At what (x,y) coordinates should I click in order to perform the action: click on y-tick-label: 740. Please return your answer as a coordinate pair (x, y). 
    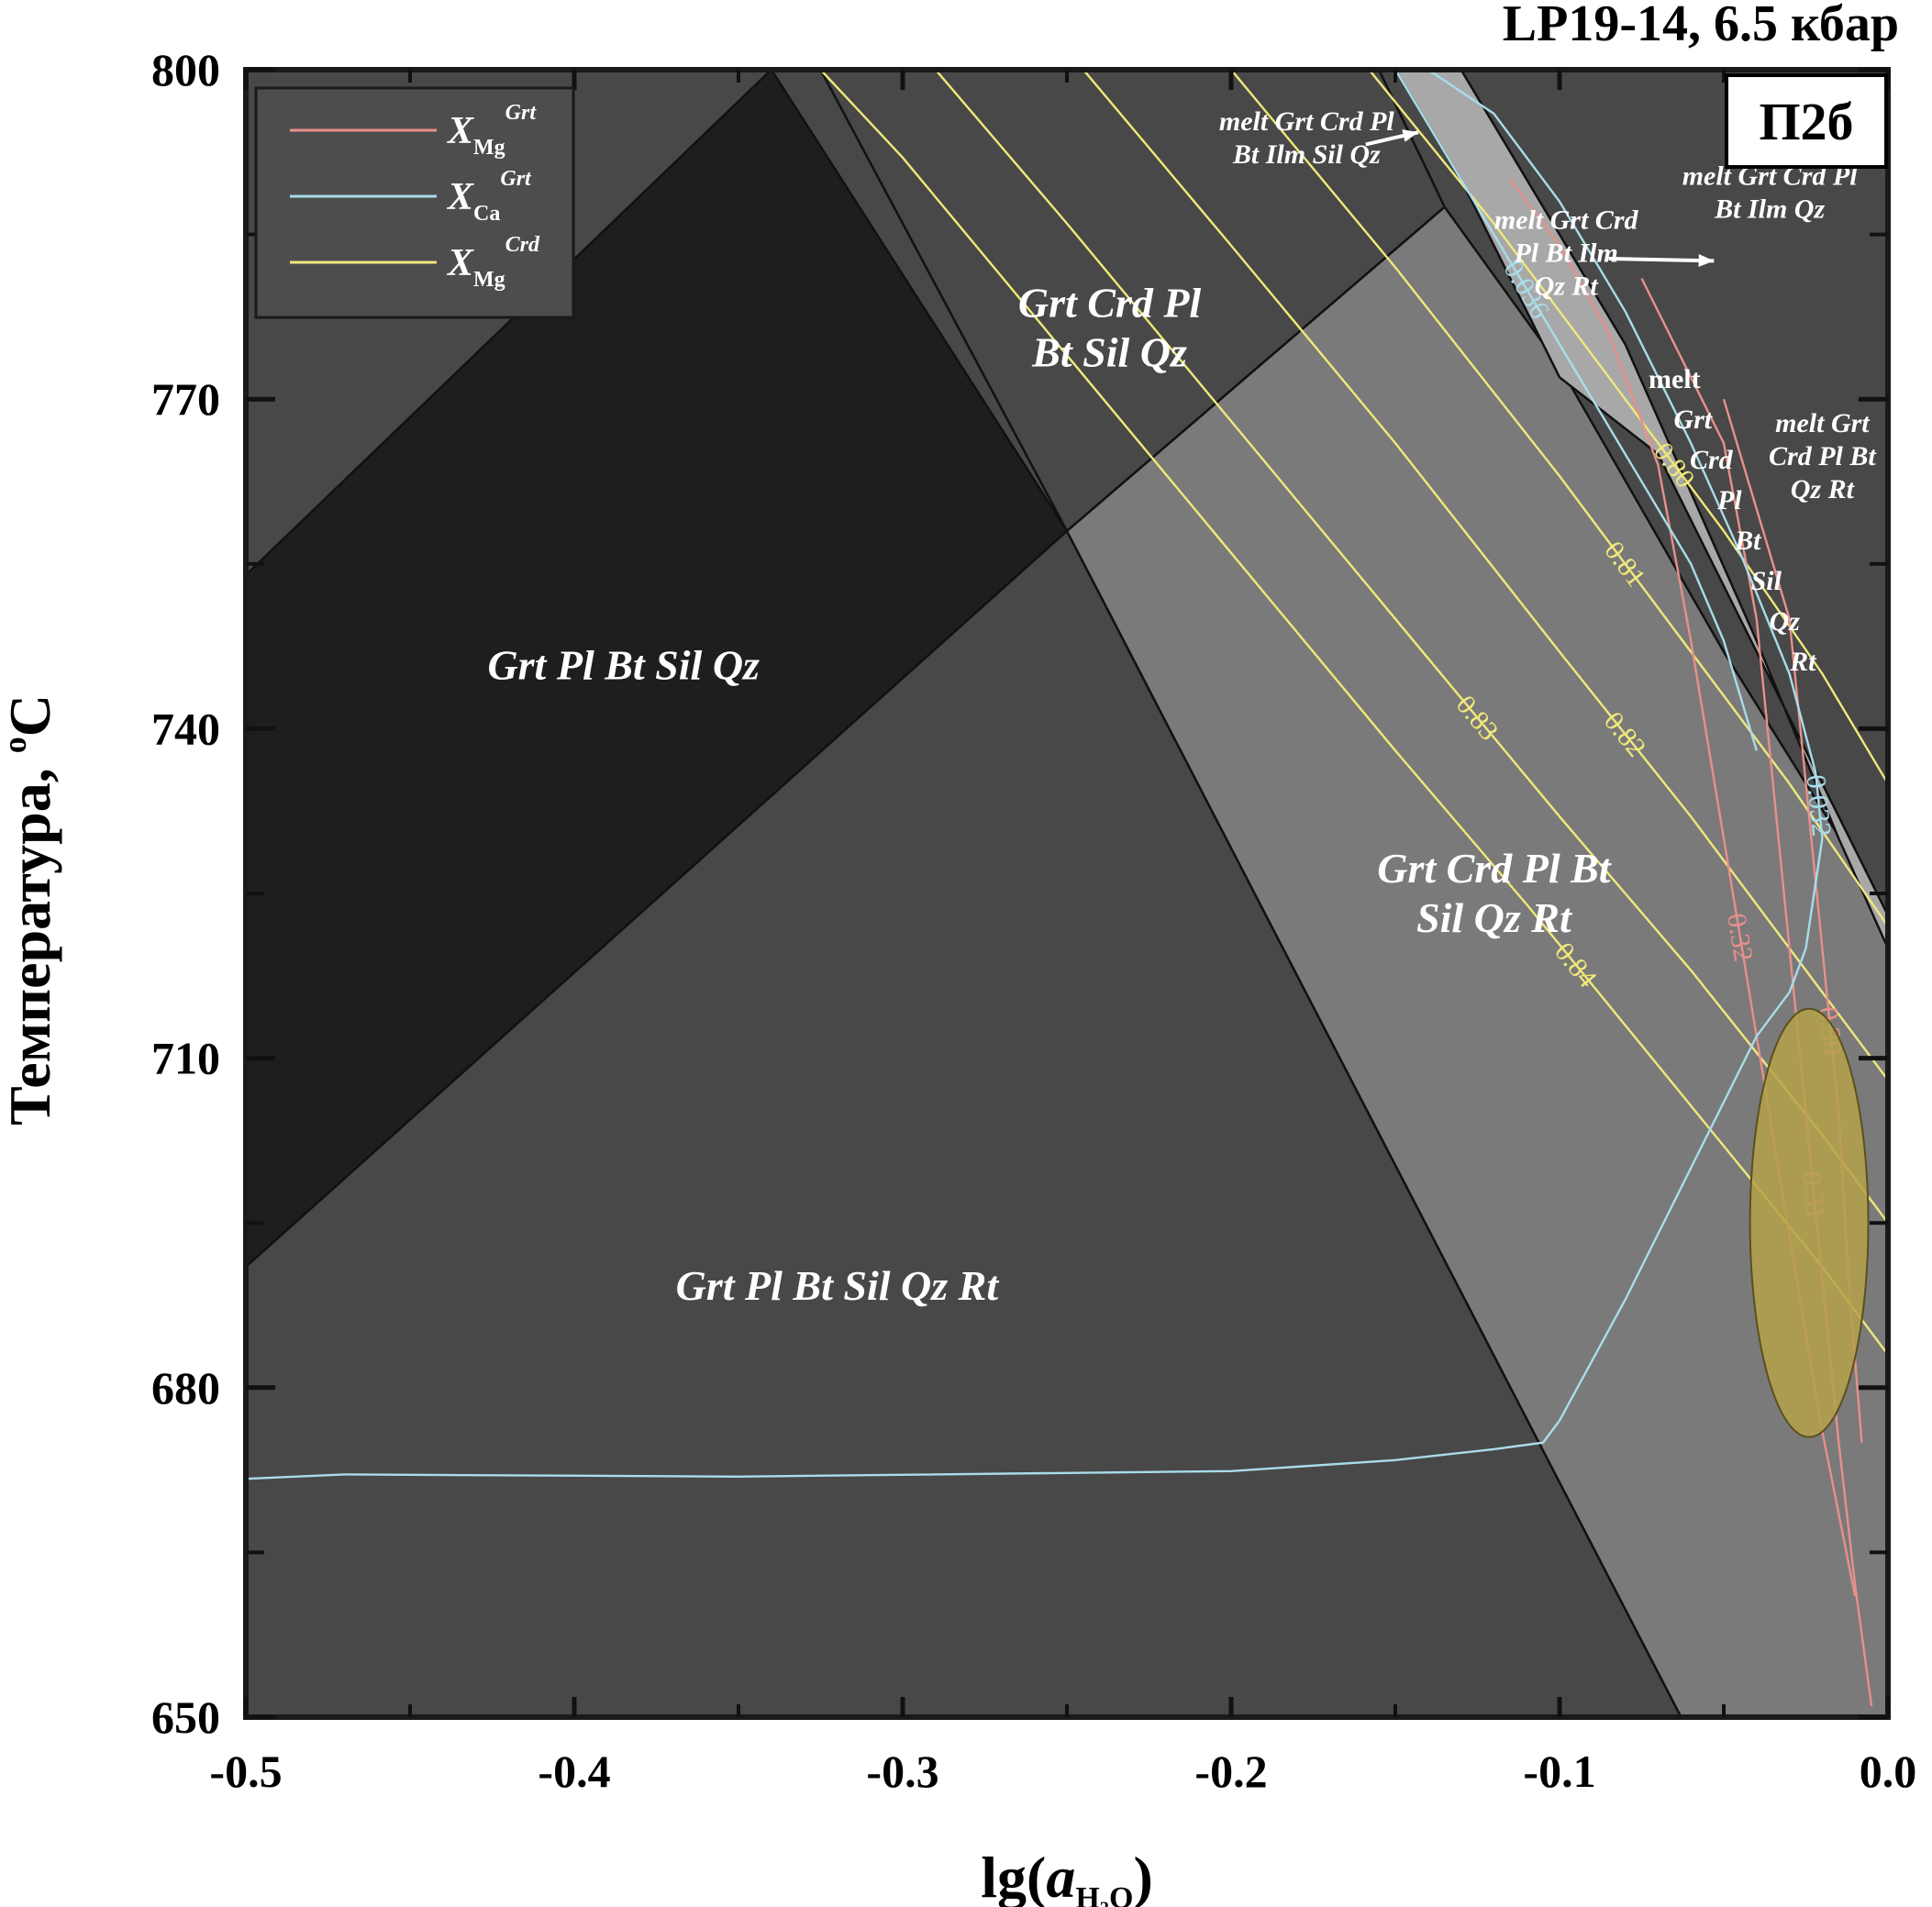
    Looking at the image, I should click on (185, 728).